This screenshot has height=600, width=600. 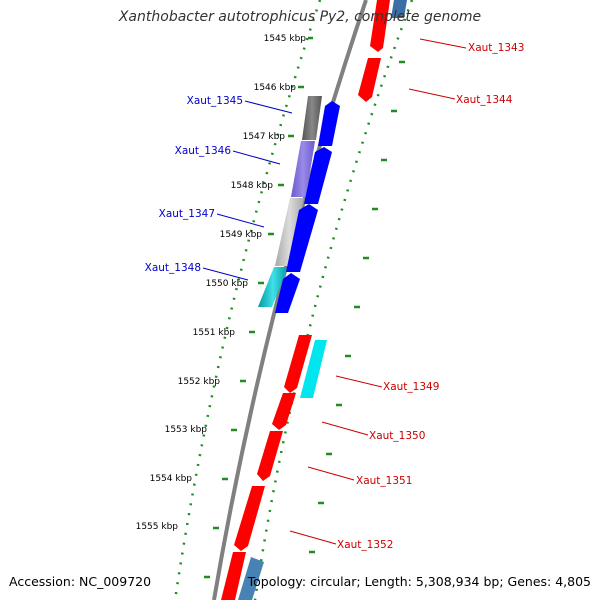 I want to click on scale-label: 1548 kbp, so click(x=252, y=186).